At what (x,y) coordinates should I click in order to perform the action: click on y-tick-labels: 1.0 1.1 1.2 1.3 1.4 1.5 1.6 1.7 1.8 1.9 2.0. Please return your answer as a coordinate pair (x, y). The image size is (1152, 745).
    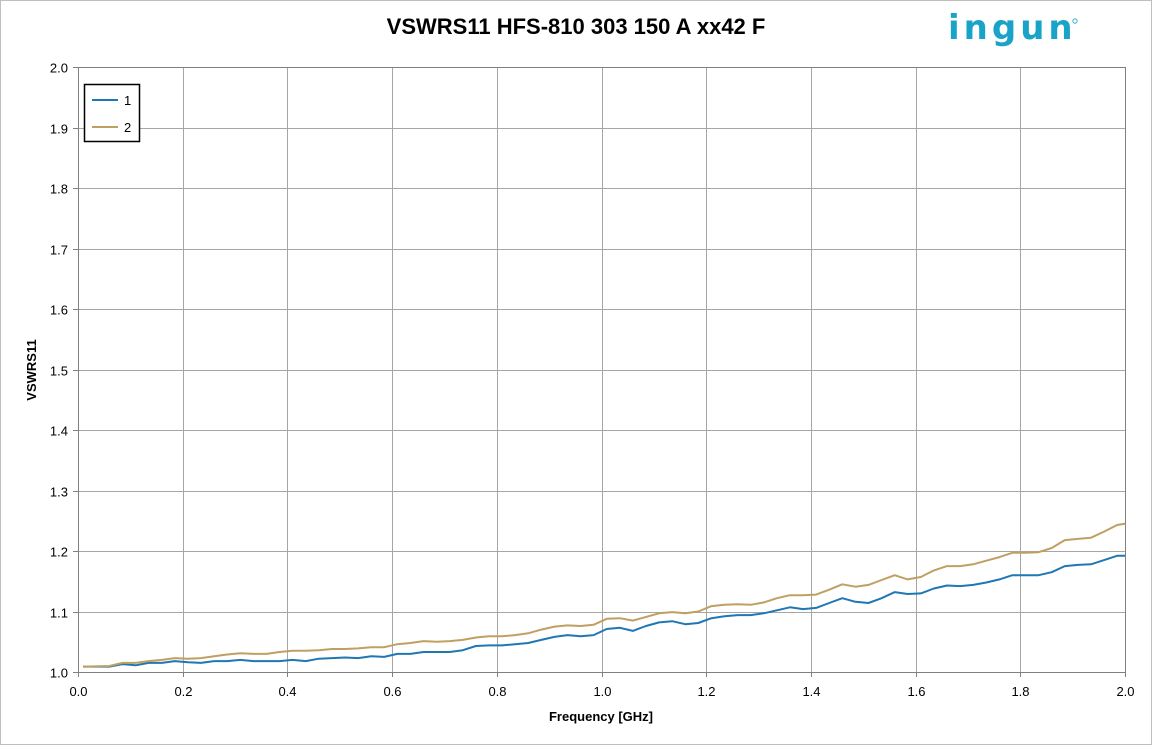
    Looking at the image, I should click on (59, 371).